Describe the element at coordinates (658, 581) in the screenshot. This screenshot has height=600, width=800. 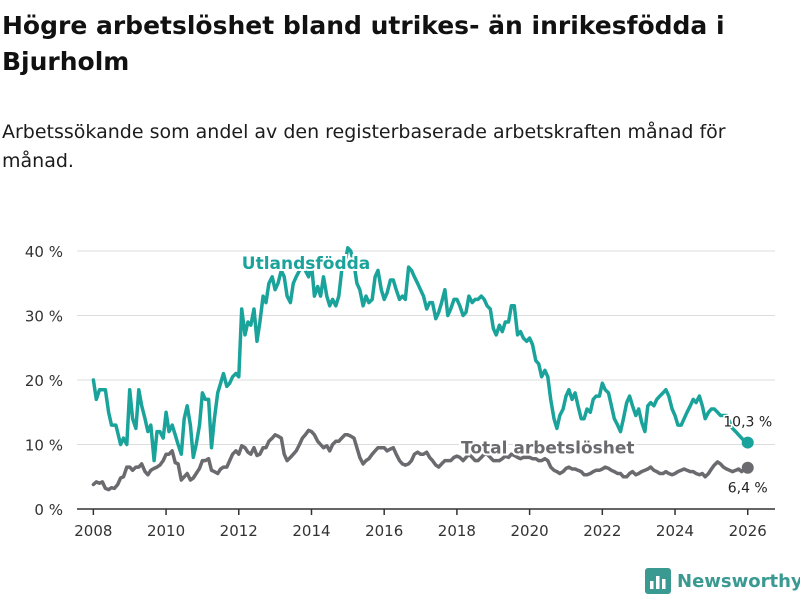
I see `newsworthy-logo-icon` at that location.